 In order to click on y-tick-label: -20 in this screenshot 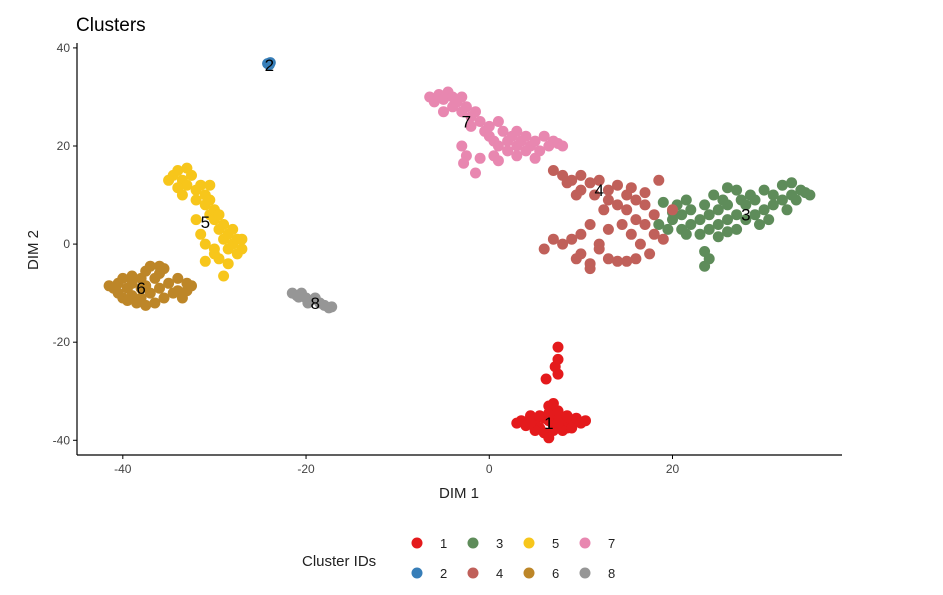, I will do `click(62, 342)`.